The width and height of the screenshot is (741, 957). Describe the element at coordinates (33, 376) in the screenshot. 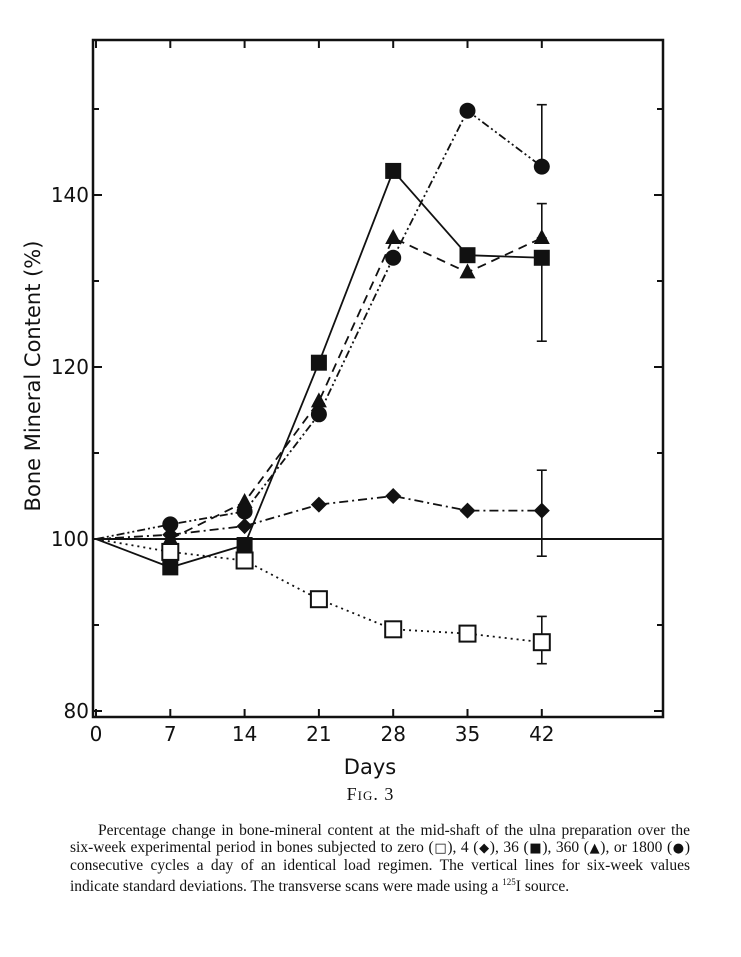

I see `y-axis-label: Bone Mineral Content (%)` at that location.